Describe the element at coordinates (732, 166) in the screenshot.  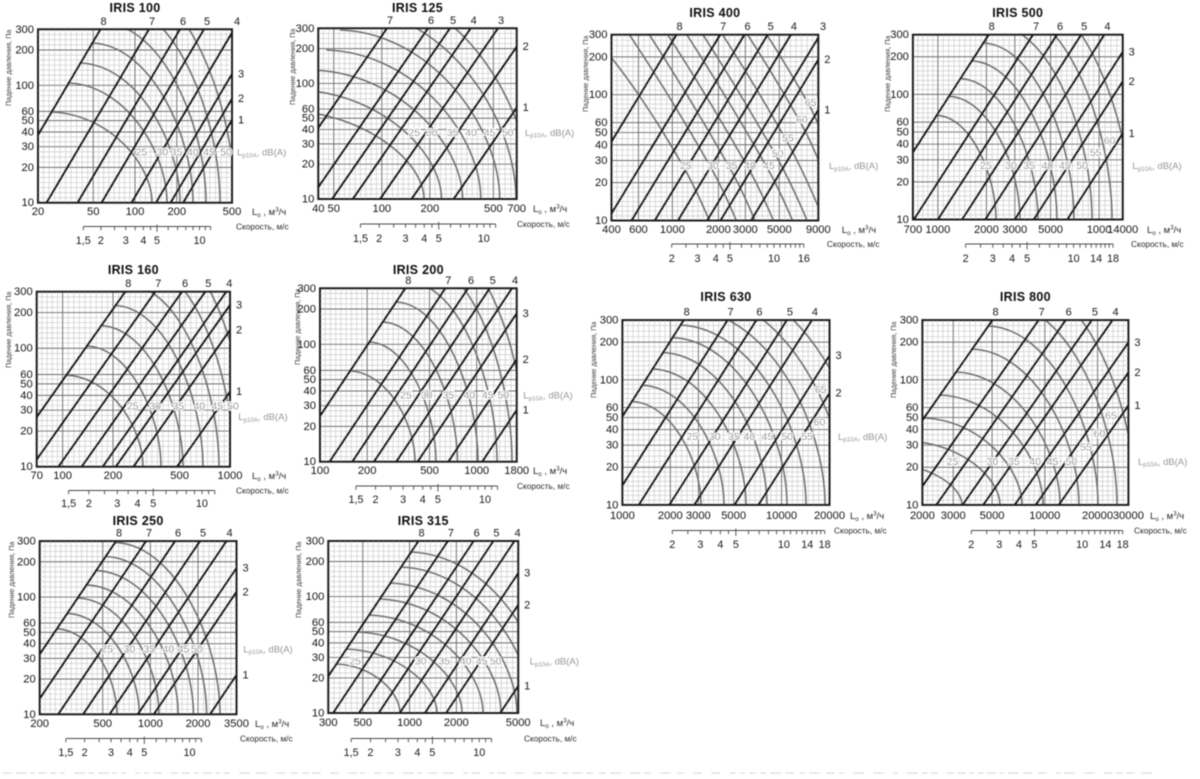
I see `svg-text: 35` at that location.